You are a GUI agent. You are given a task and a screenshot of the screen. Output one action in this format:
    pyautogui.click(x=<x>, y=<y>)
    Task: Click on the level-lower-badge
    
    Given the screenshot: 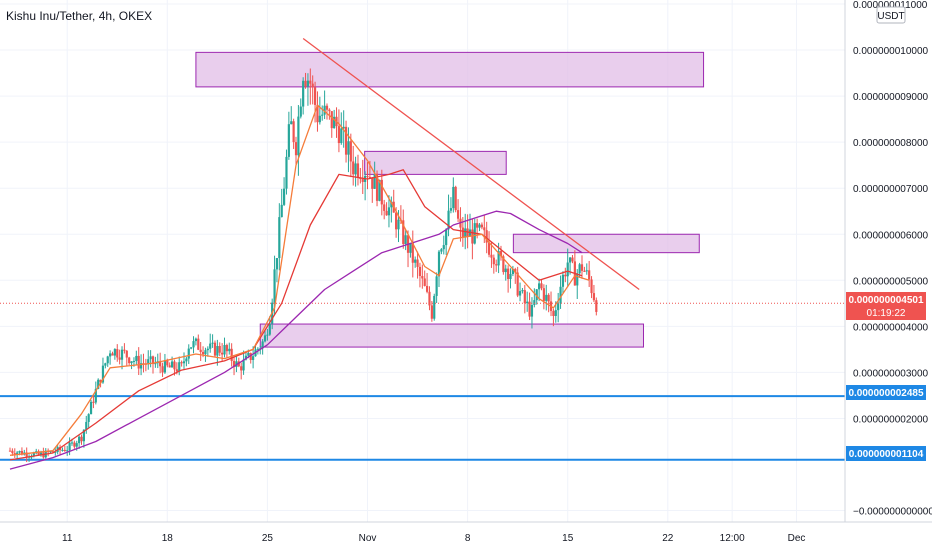 What is the action you would take?
    pyautogui.click(x=886, y=453)
    